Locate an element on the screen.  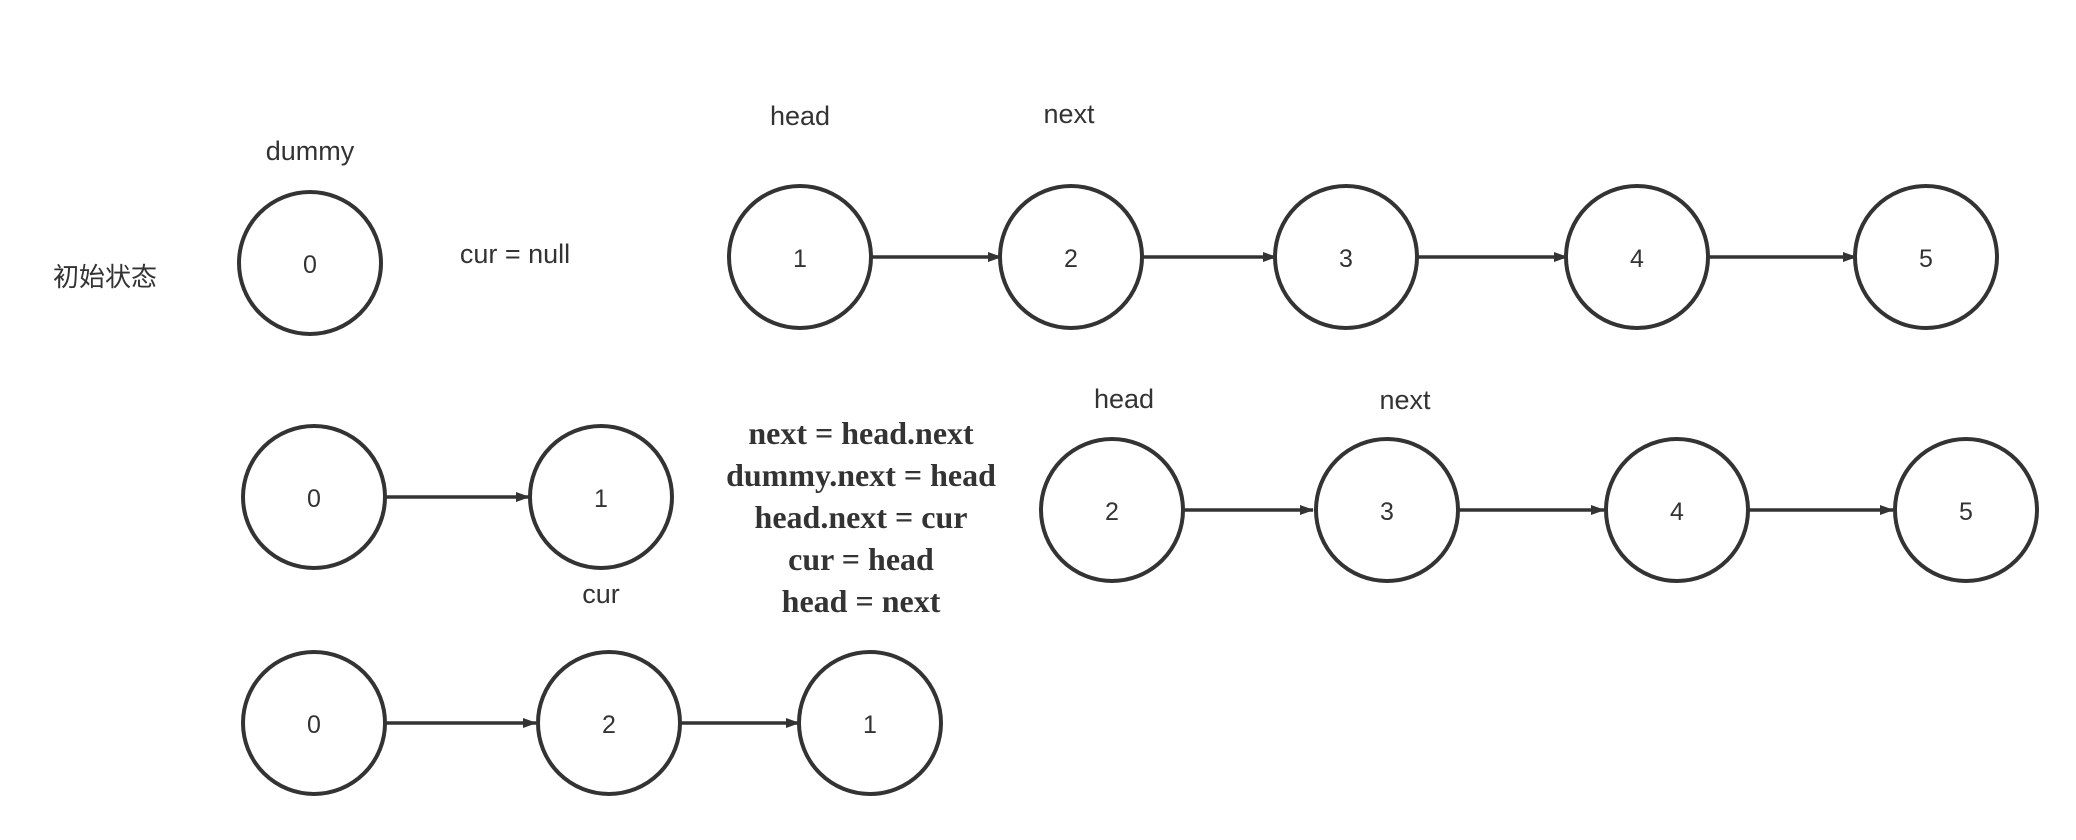
row3-node-2: 2 is located at coordinates (609, 723).